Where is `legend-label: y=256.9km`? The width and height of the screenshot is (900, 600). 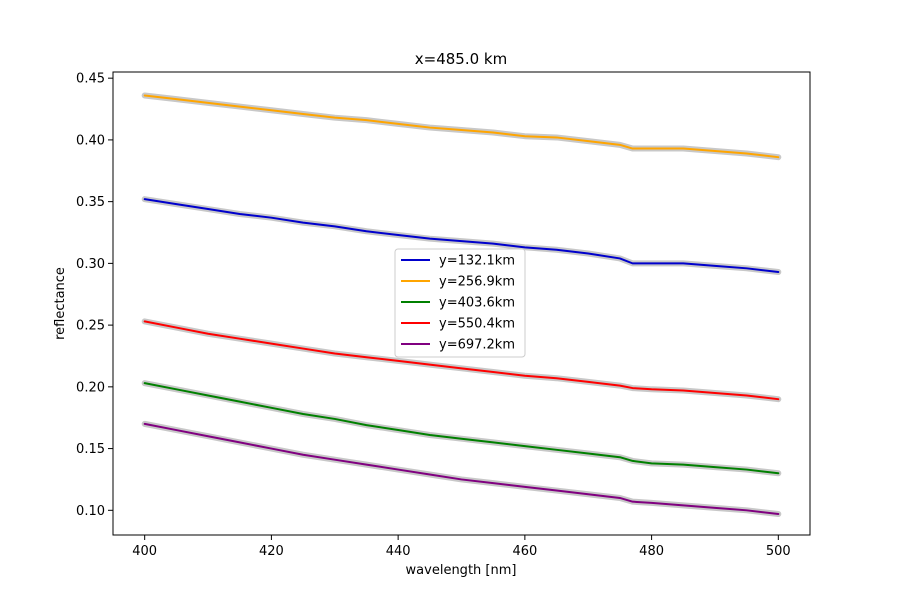
legend-label: y=256.9km is located at coordinates (477, 282).